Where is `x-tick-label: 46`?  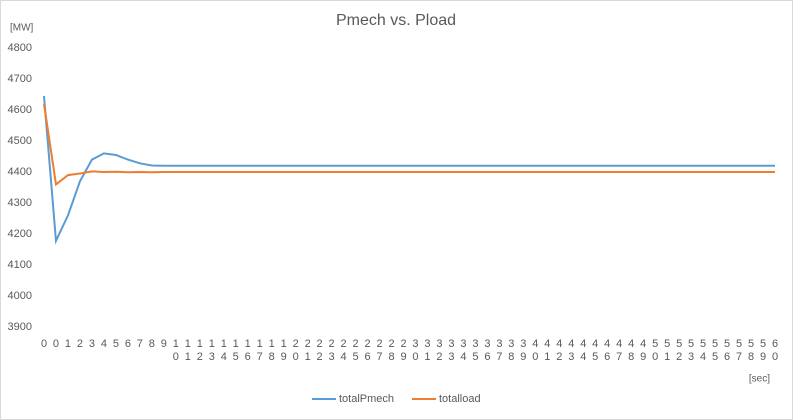
x-tick-label: 46 is located at coordinates (607, 351).